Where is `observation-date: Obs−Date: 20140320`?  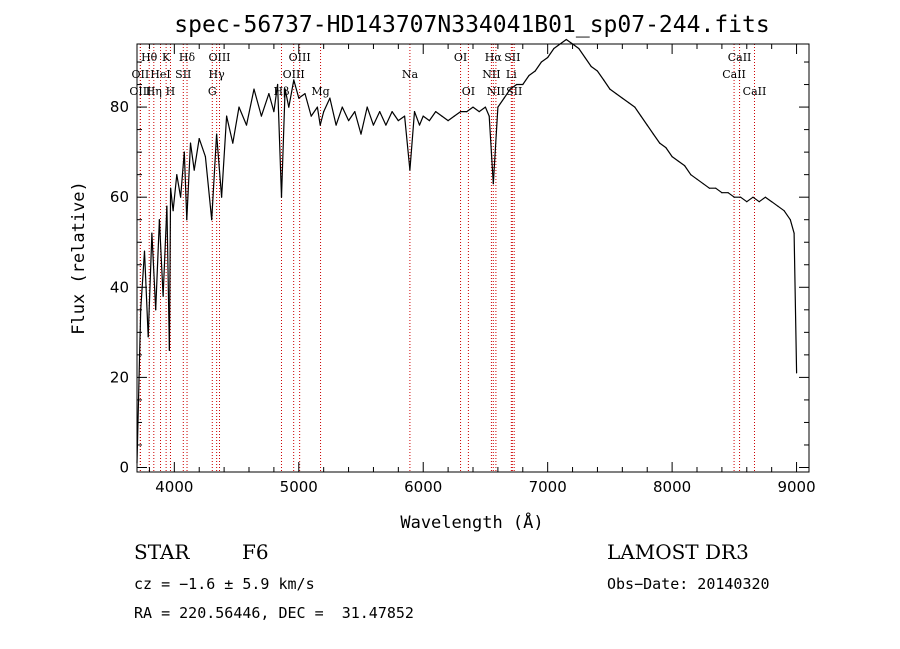
observation-date: Obs−Date: 20140320 is located at coordinates (688, 584).